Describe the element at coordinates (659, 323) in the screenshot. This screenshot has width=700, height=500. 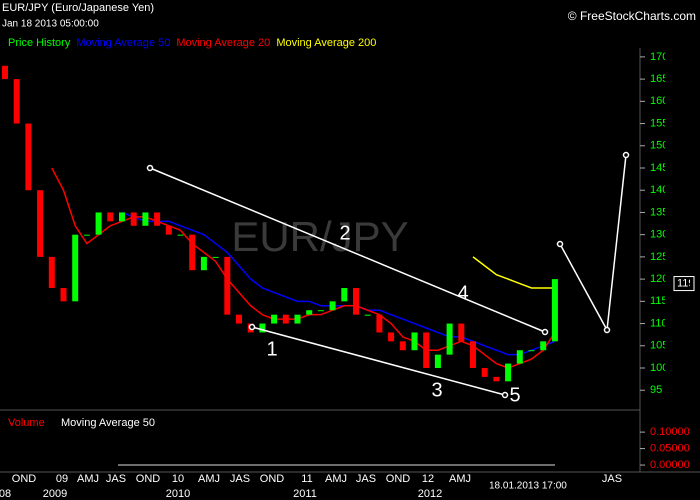
I see `y-tick-label: 110` at that location.